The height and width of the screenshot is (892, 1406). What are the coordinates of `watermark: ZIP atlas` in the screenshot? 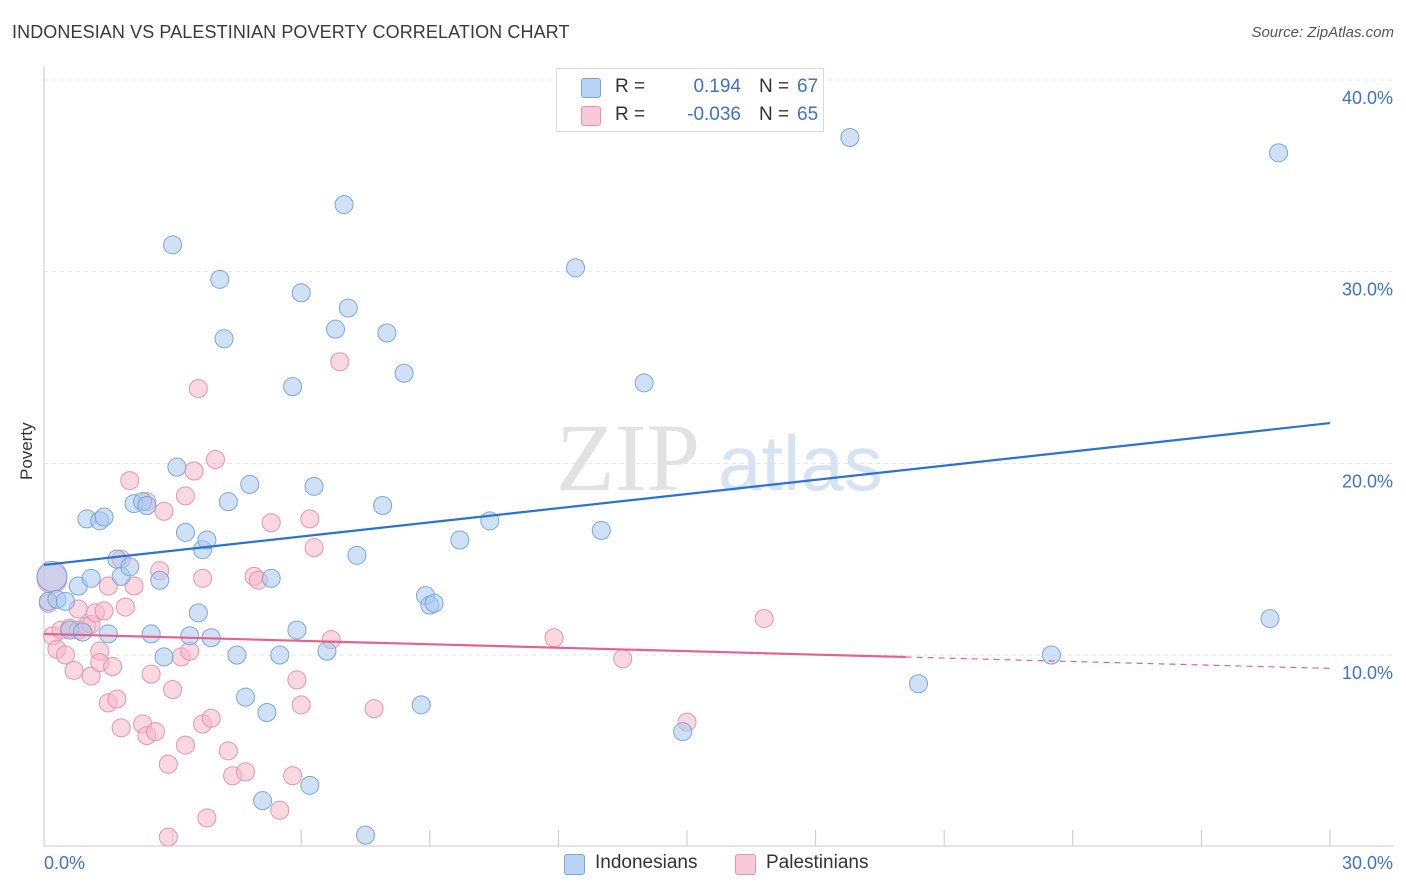 It's located at (719, 457).